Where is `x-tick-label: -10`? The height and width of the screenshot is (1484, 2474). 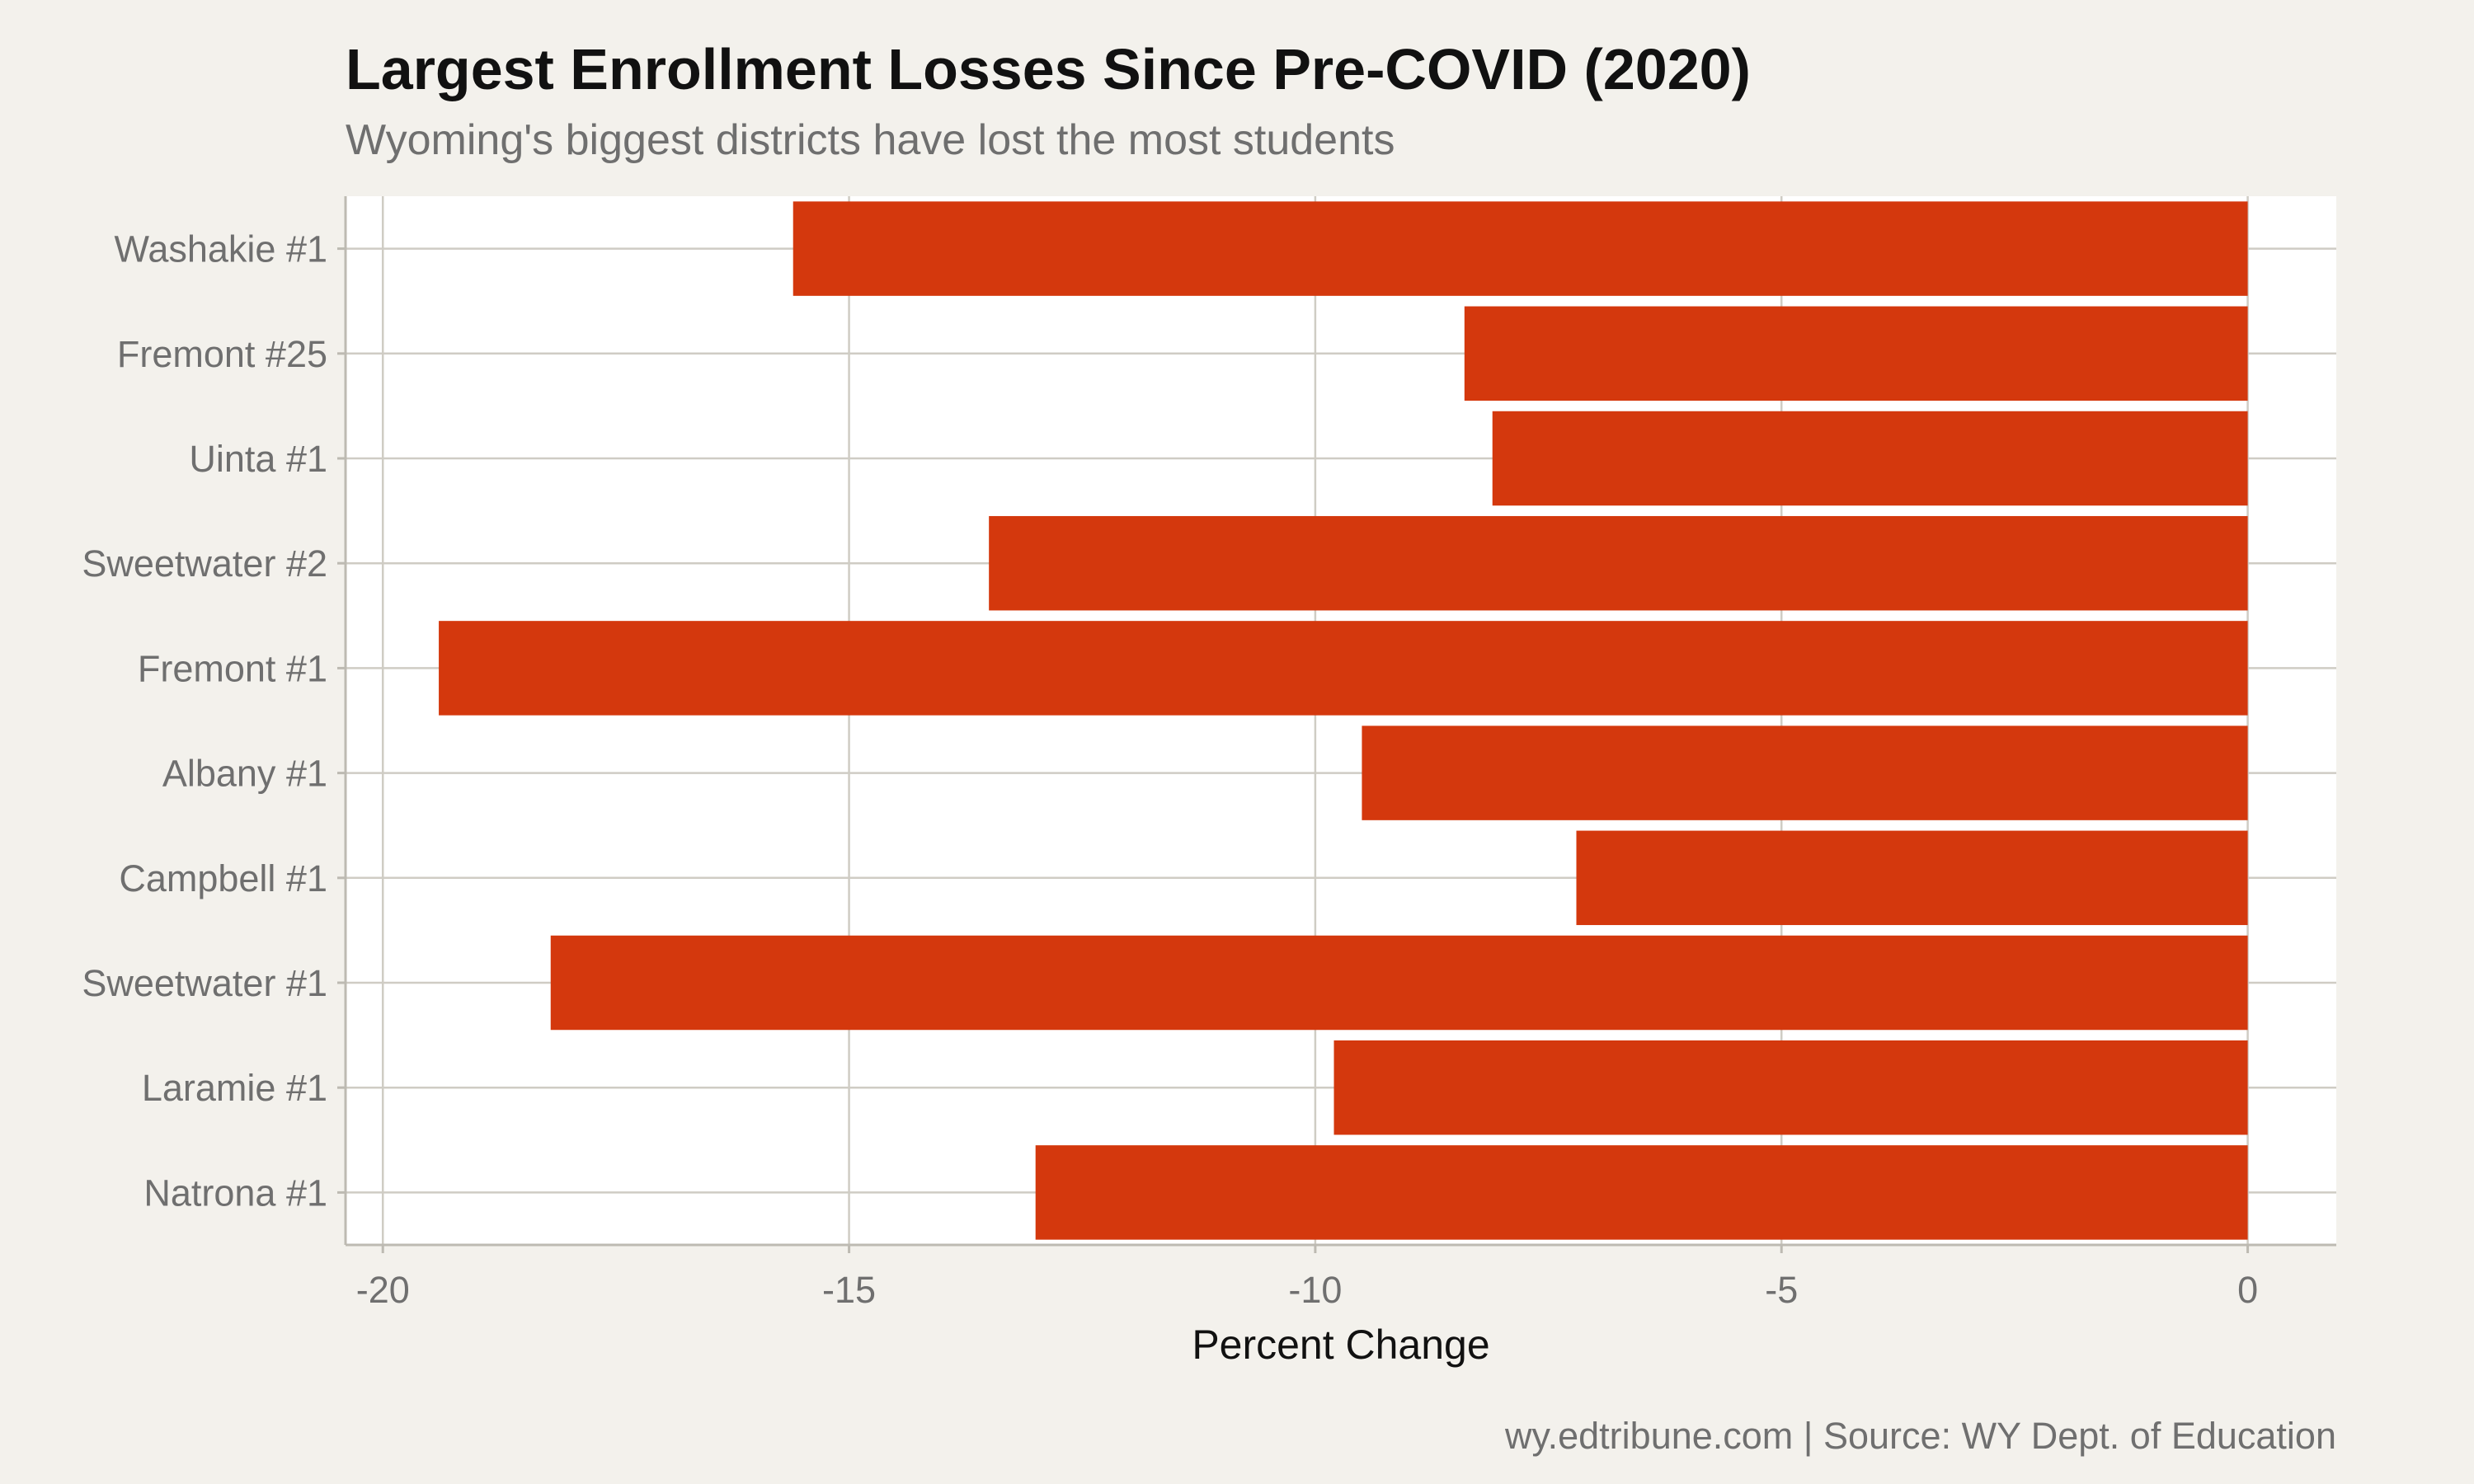
x-tick-label: -10 is located at coordinates (1315, 1290).